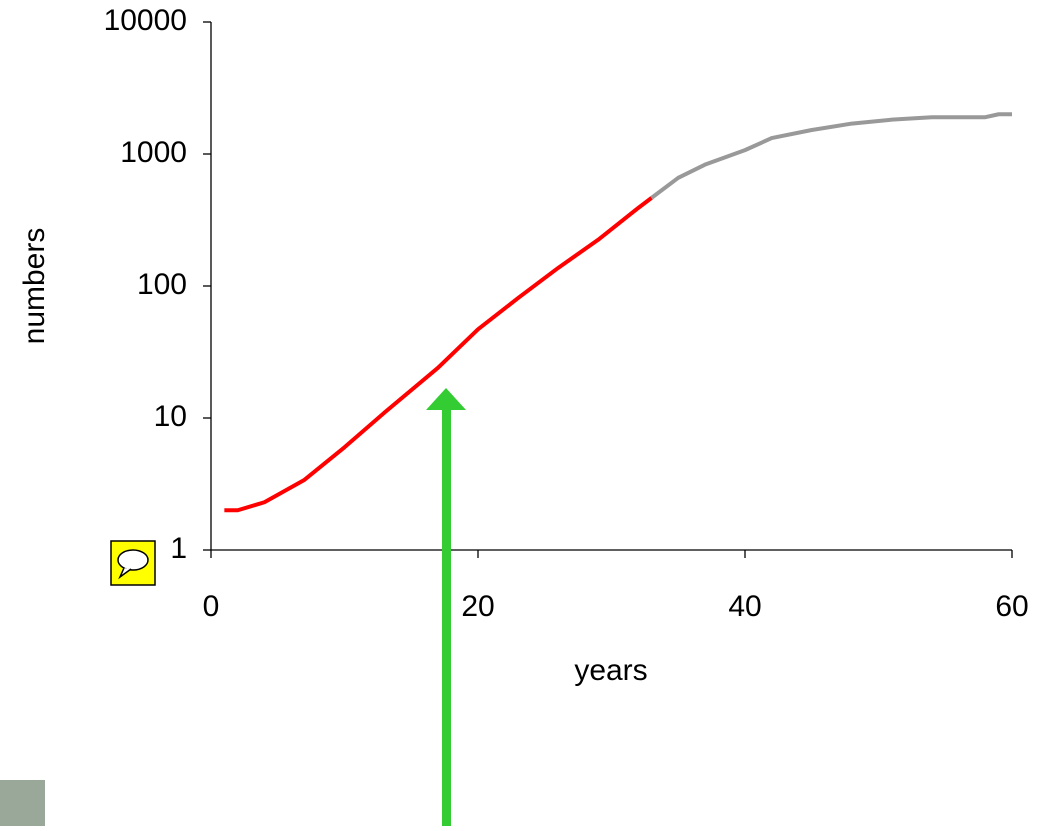  What do you see at coordinates (211, 606) in the screenshot?
I see `x-tick-label: 0` at bounding box center [211, 606].